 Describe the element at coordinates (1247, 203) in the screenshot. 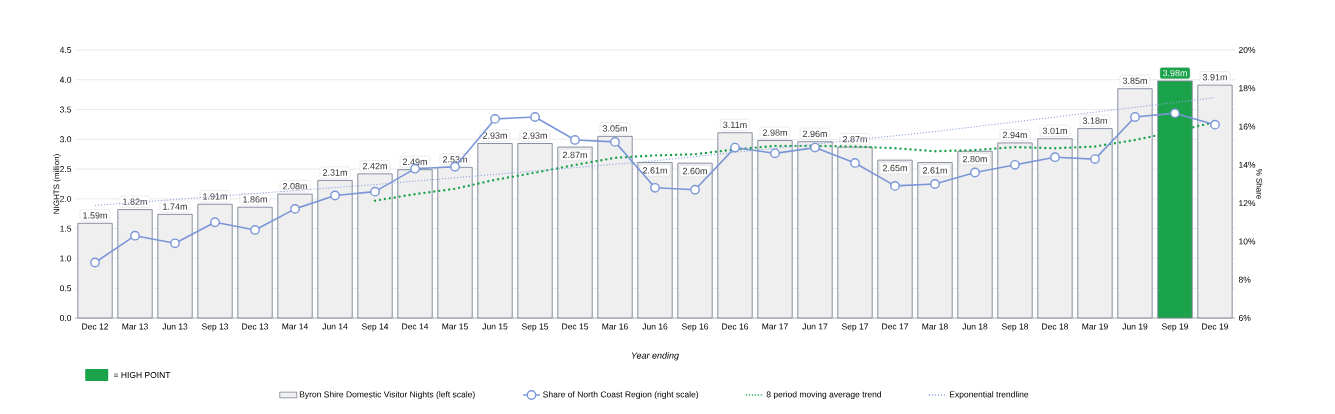

I see `y2-tick-label: 12%` at that location.